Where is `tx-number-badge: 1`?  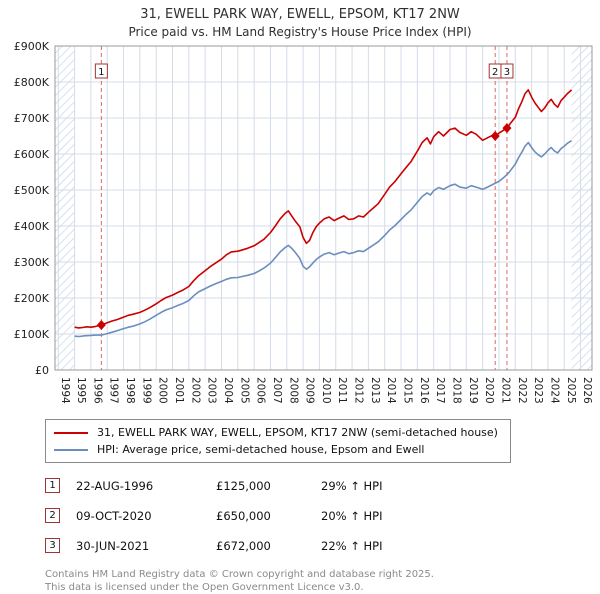
tx-number-badge: 1 is located at coordinates (52, 485).